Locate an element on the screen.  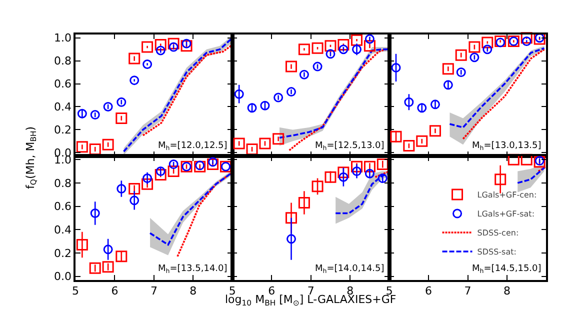
annotation: M$_{h}$=[14.5,15.0] is located at coordinates (507, 269).